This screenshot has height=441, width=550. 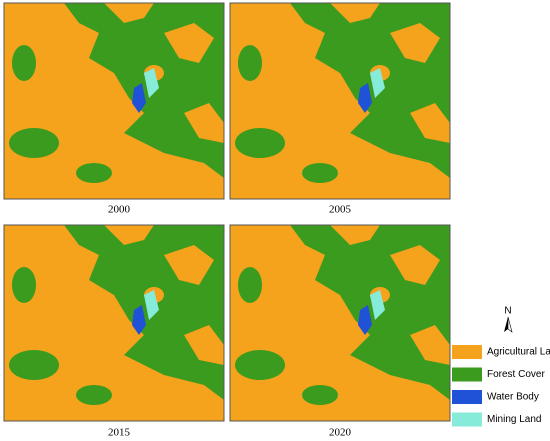 What do you see at coordinates (119, 210) in the screenshot?
I see `panel-label: 2000` at bounding box center [119, 210].